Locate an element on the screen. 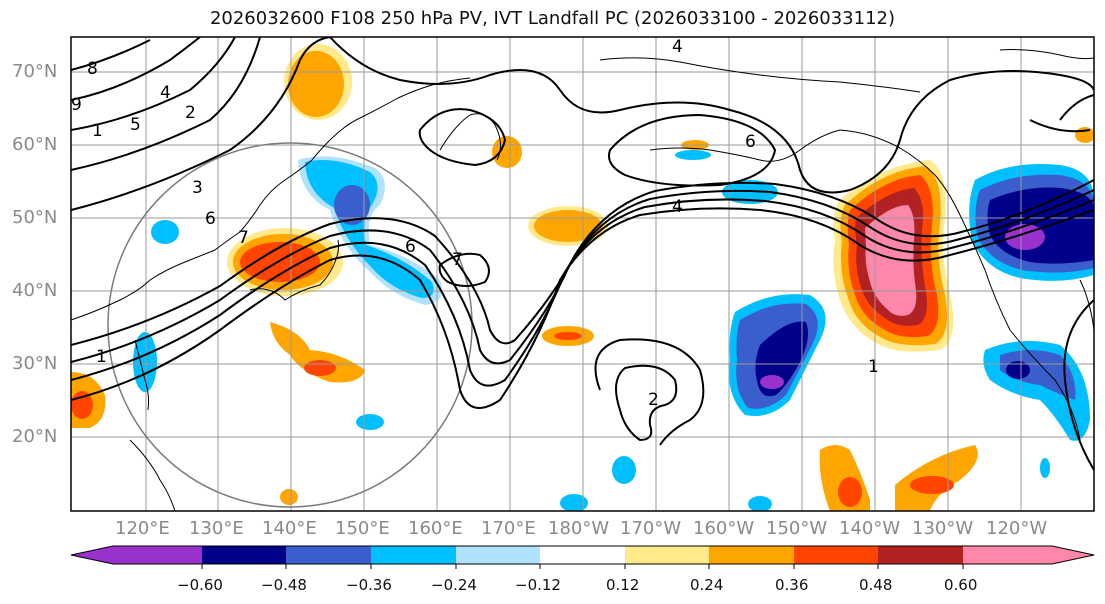  lon-label-130w: 130°W is located at coordinates (943, 528).